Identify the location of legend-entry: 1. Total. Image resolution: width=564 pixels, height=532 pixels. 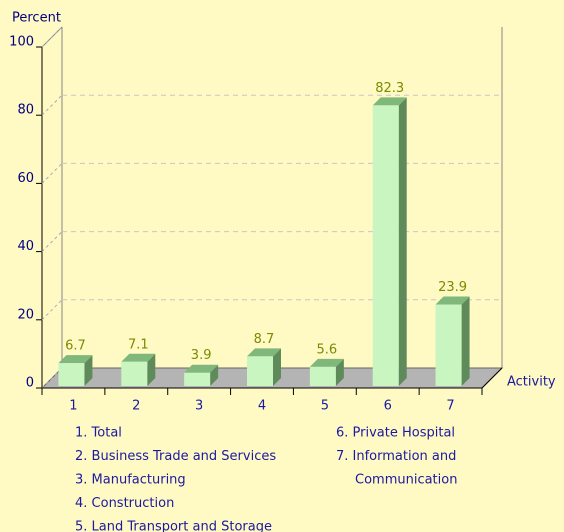
(98, 433).